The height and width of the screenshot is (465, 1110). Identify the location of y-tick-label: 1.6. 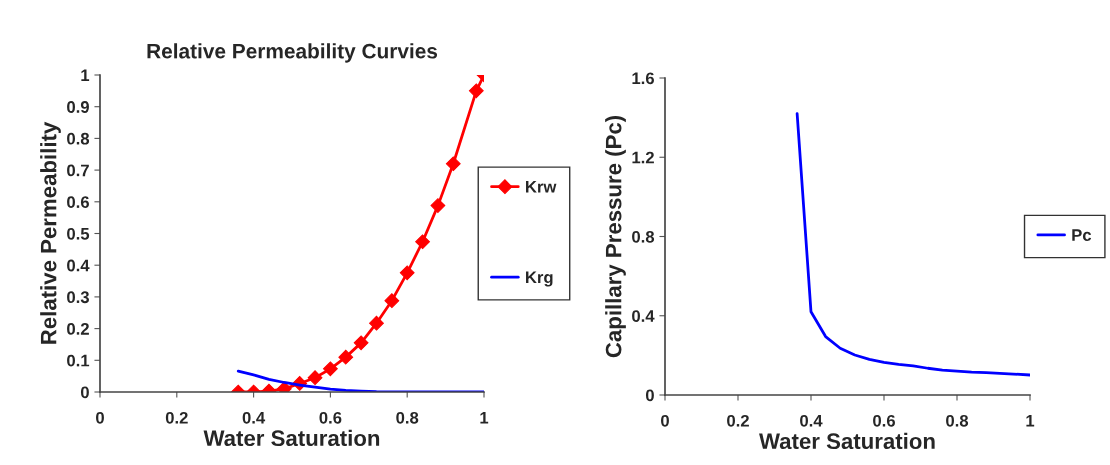
(643, 78).